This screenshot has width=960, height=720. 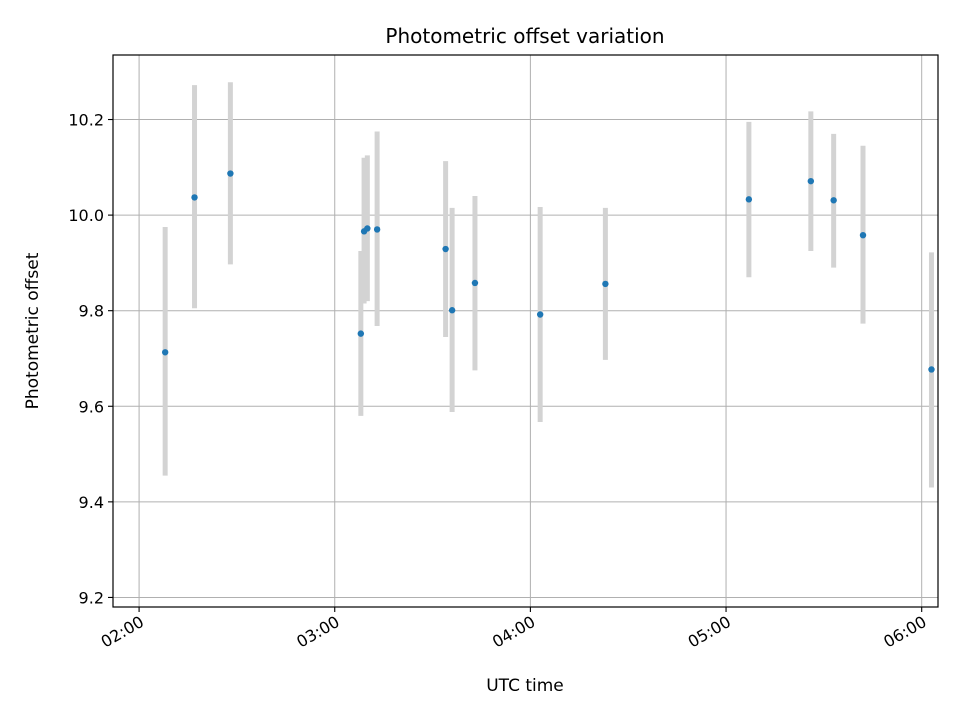 What do you see at coordinates (525, 686) in the screenshot?
I see `x-axis-label: UTC time` at bounding box center [525, 686].